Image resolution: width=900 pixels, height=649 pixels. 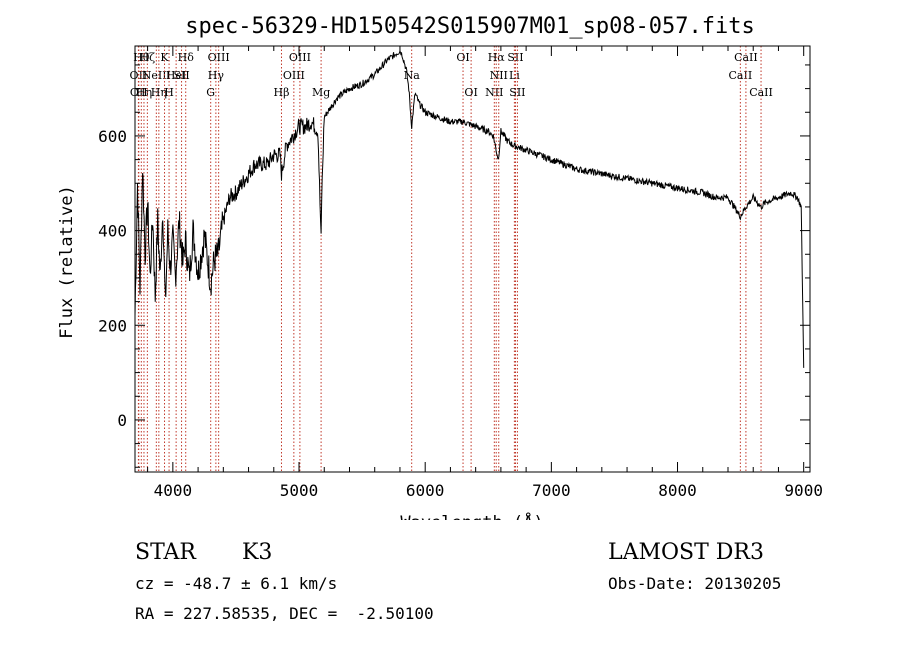 What do you see at coordinates (741, 75) in the screenshot?
I see `line-label-28: CaII` at bounding box center [741, 75].